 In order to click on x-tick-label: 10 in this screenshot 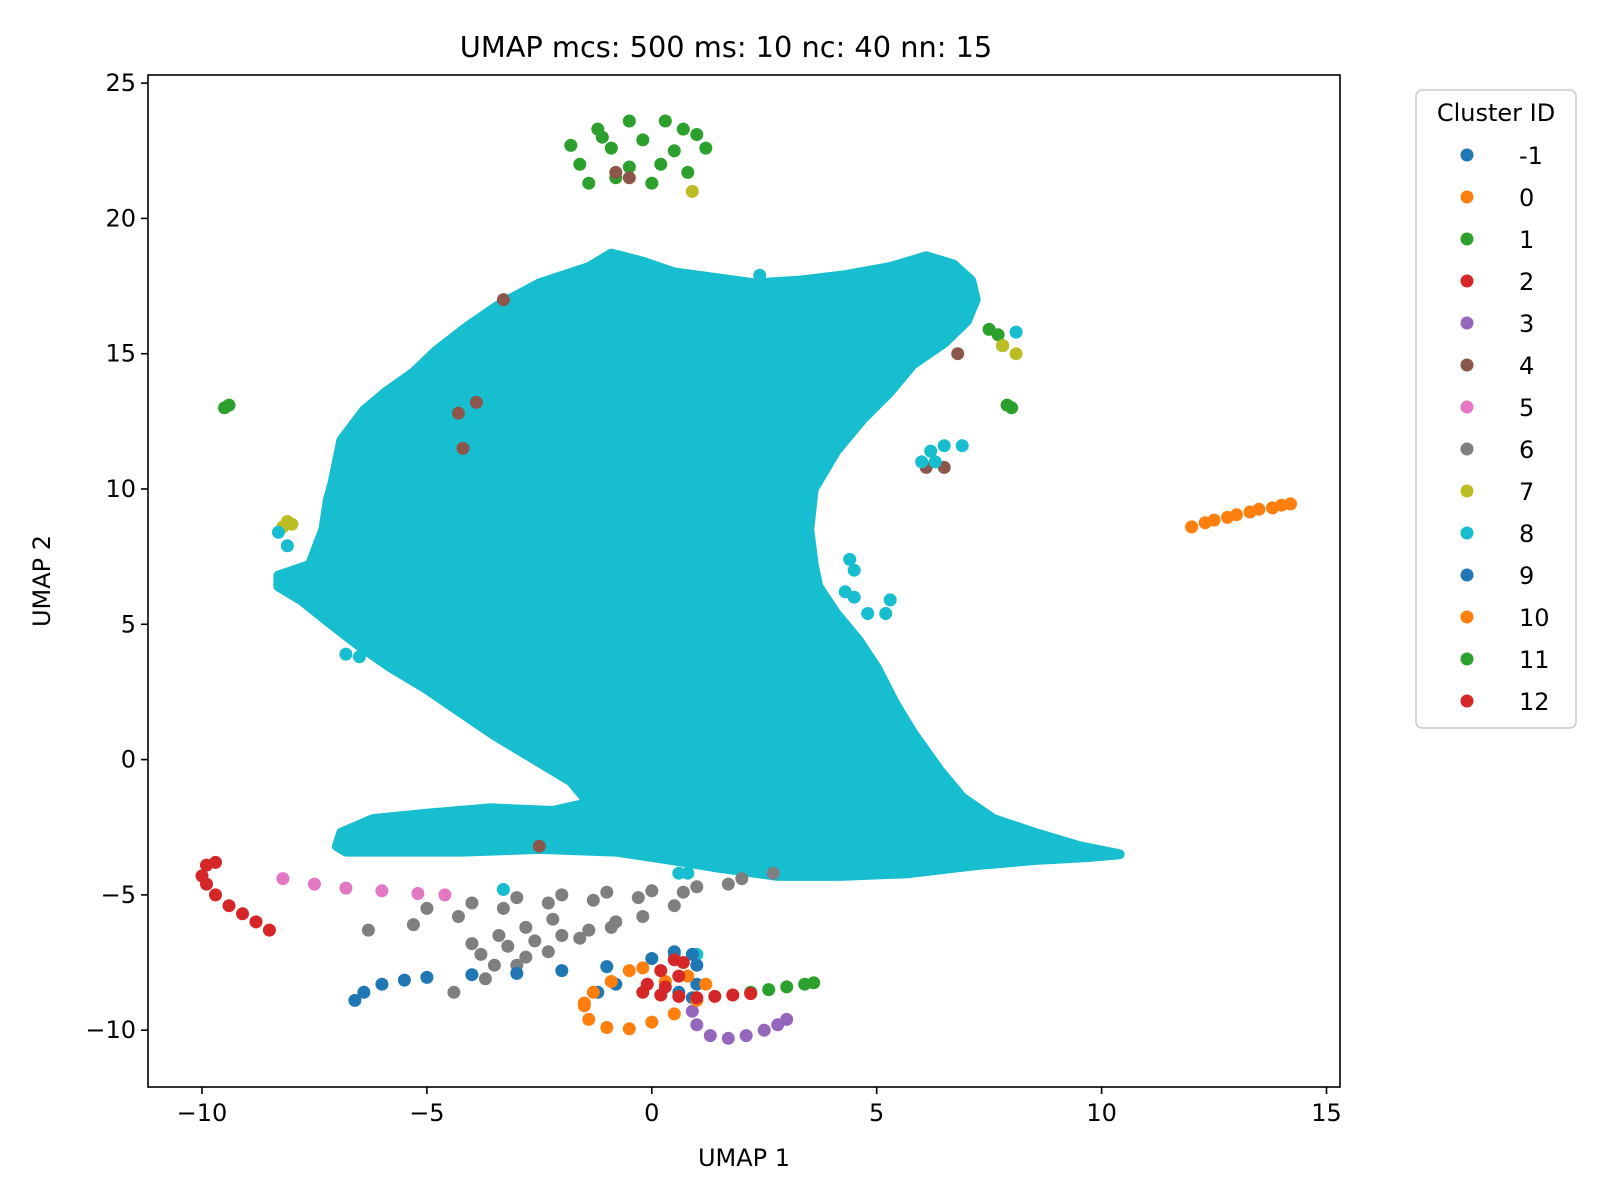, I will do `click(1101, 1113)`.